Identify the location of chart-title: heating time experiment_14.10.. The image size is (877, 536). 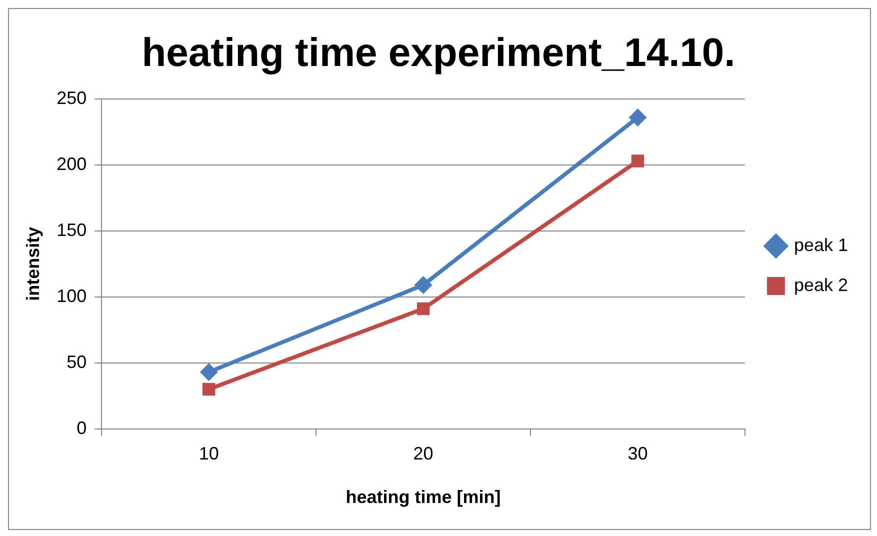
(439, 53).